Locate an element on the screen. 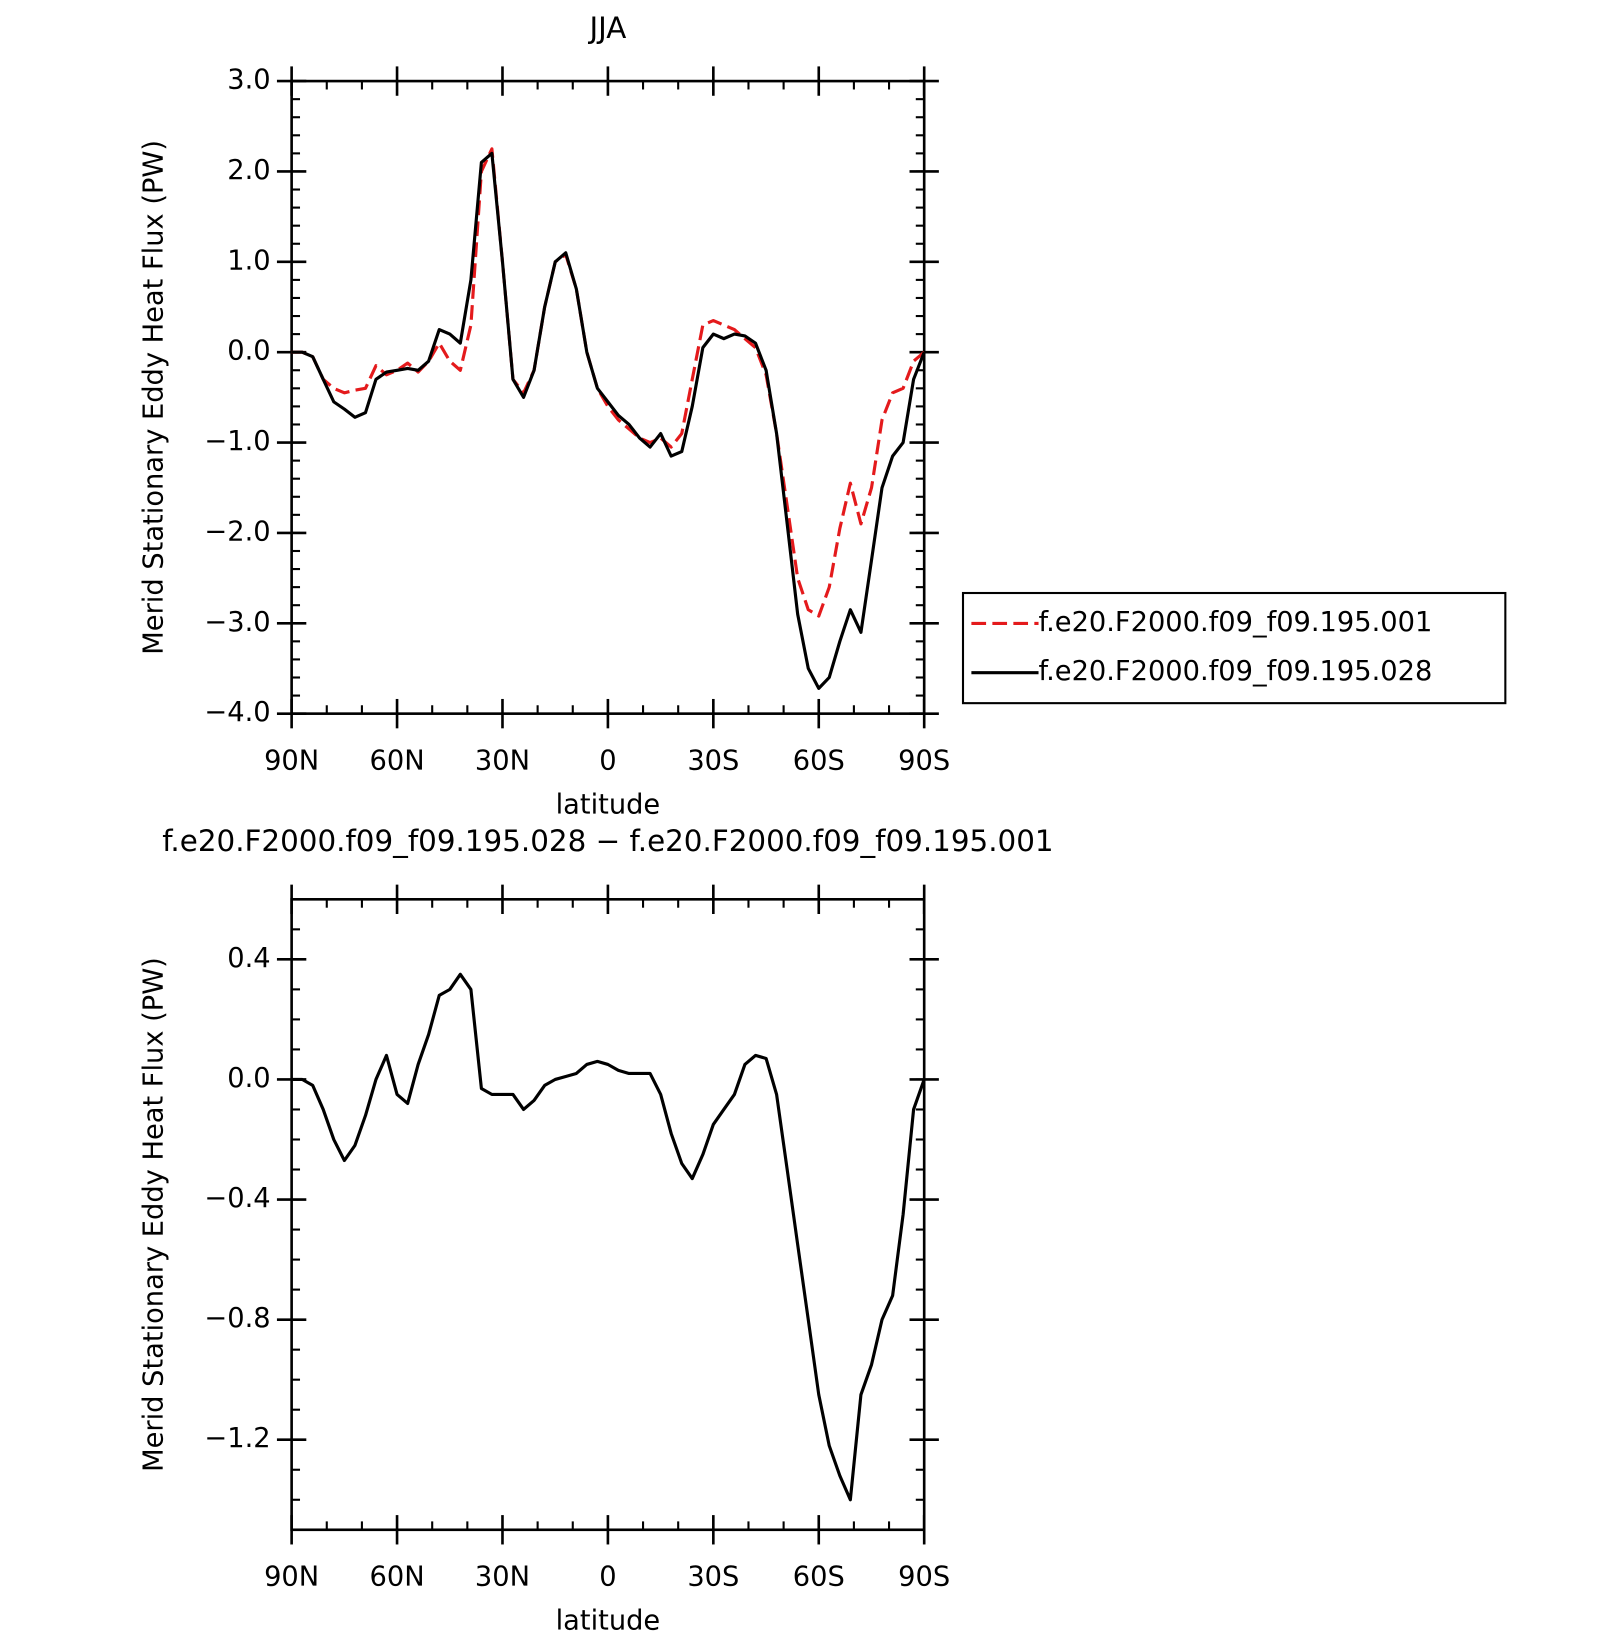 This screenshot has height=1635, width=1605. y-tick-label: 2.0 is located at coordinates (248, 170).